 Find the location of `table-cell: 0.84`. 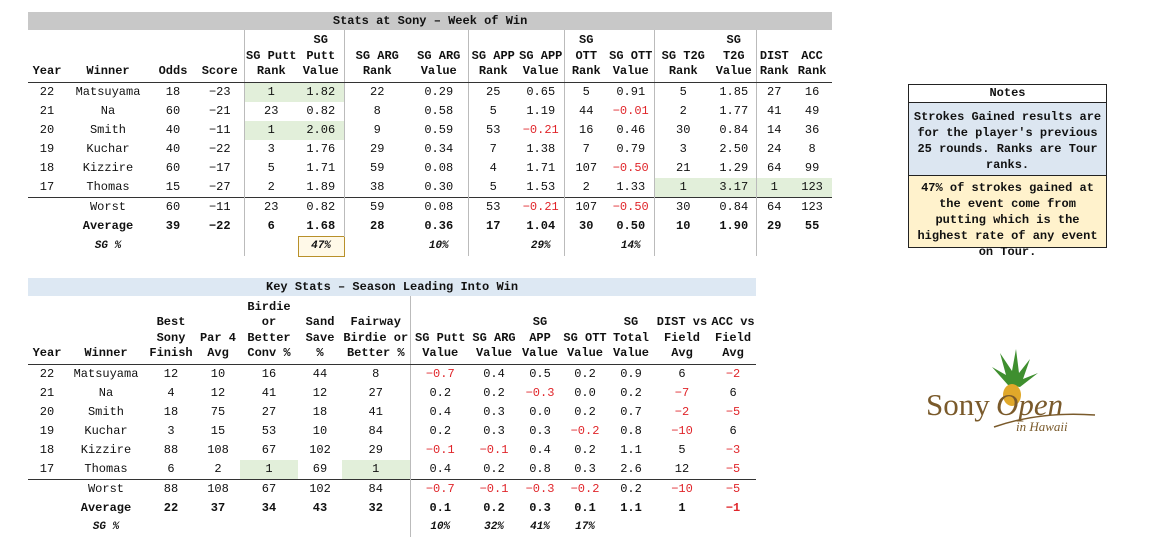

table-cell: 0.84 is located at coordinates (734, 206).